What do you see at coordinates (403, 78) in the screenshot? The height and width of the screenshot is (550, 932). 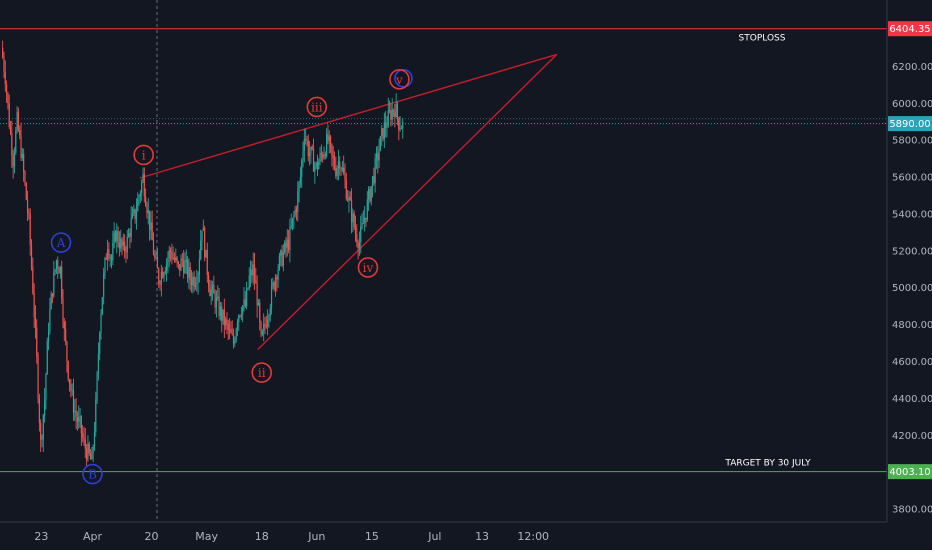 I see `wave-circle-outer` at bounding box center [403, 78].